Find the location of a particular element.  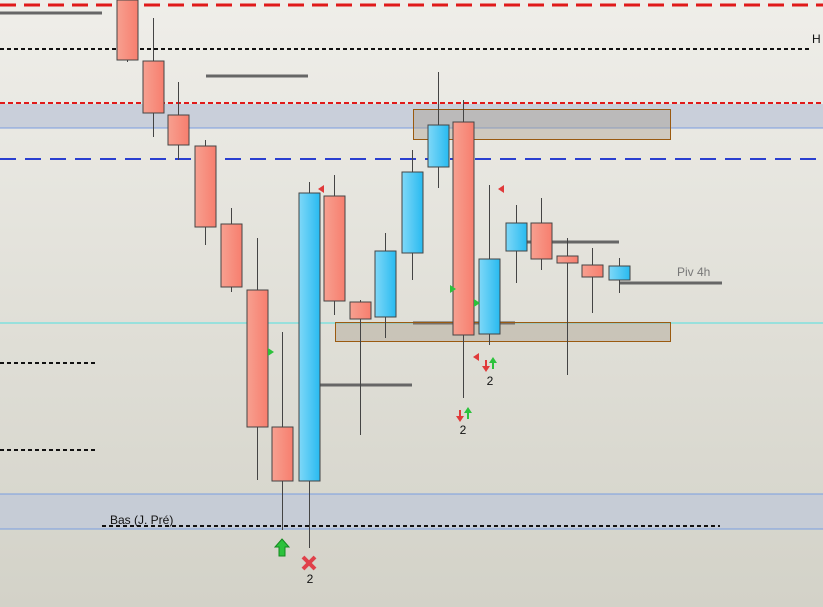

buy-signal is located at coordinates (282, 547).